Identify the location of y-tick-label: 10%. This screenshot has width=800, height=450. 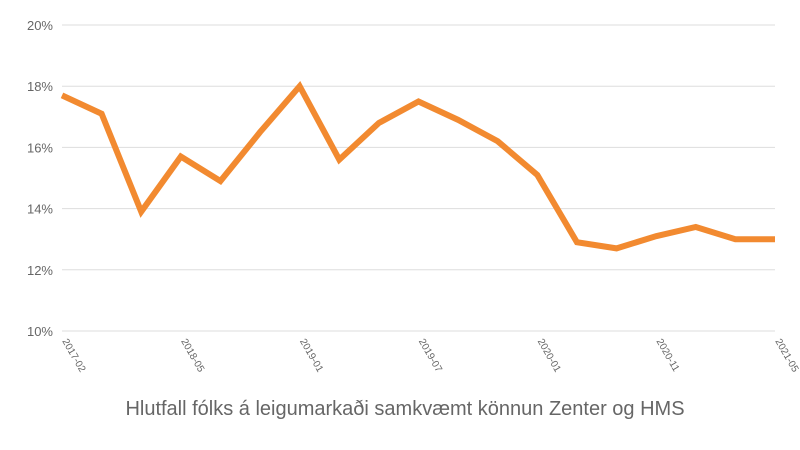
(40, 331).